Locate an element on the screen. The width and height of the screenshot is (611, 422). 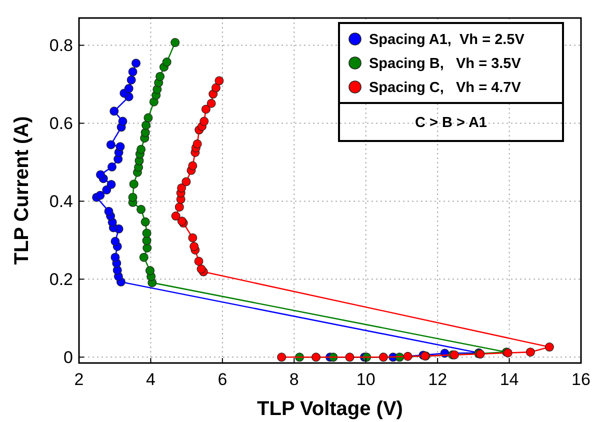
annotation: C > B > A1 is located at coordinates (451, 123).